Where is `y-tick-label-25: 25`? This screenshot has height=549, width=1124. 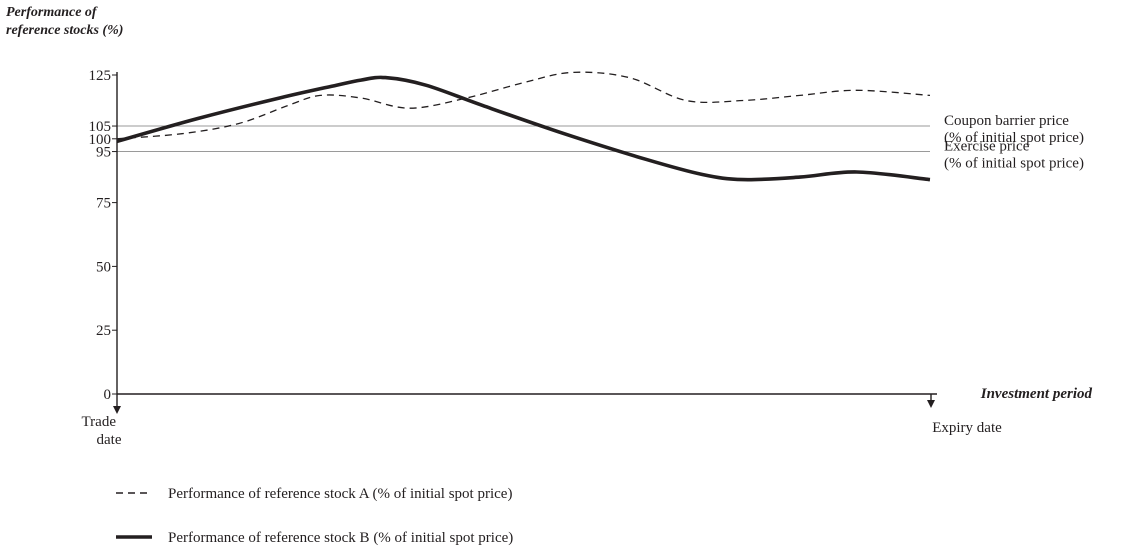 y-tick-label-25: 25 is located at coordinates (103, 331).